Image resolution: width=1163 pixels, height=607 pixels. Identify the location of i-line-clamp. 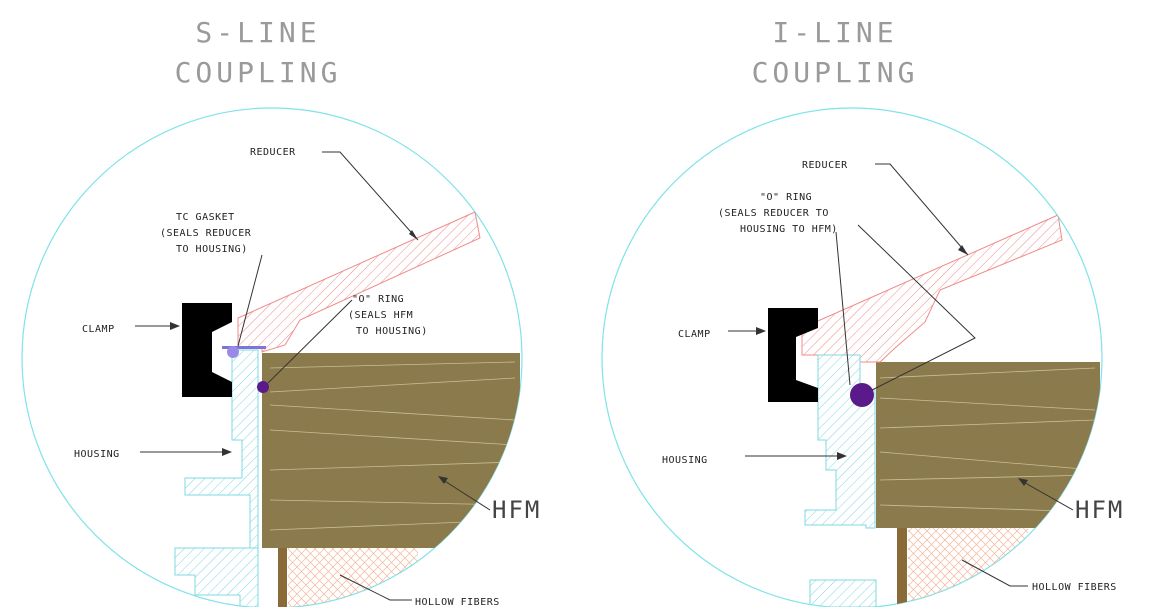
(793, 355).